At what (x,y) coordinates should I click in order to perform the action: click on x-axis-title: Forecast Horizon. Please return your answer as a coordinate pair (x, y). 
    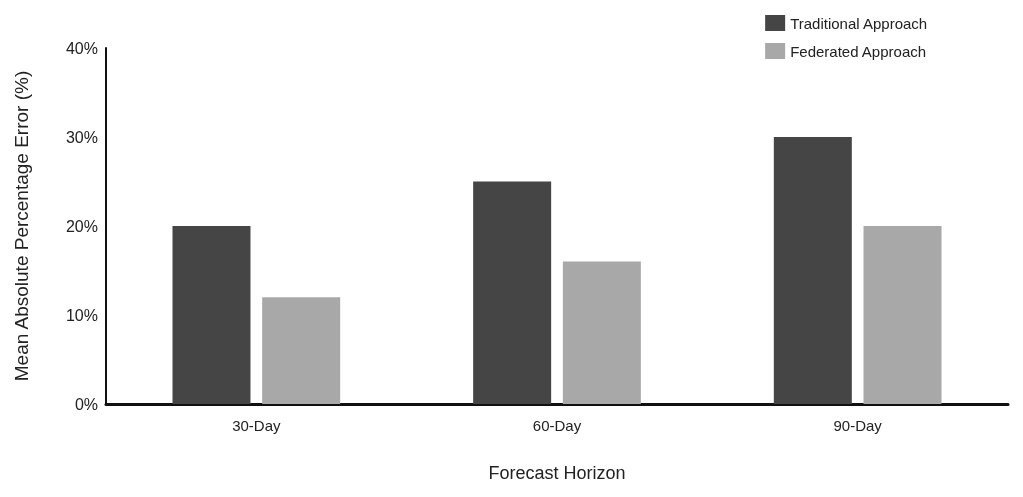
    Looking at the image, I should click on (557, 473).